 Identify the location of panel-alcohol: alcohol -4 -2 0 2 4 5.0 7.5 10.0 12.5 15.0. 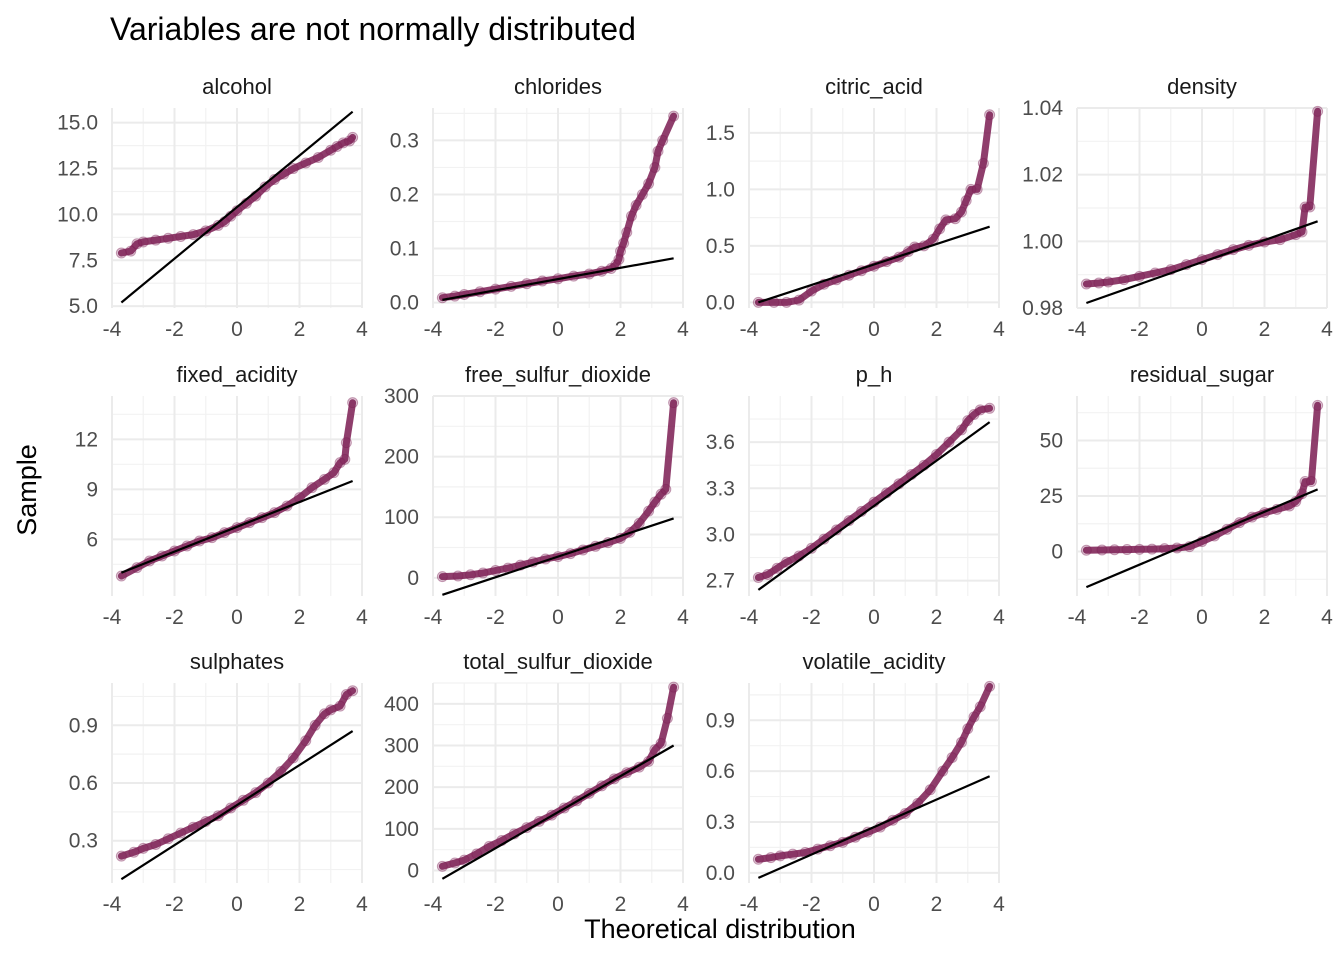
(212, 207).